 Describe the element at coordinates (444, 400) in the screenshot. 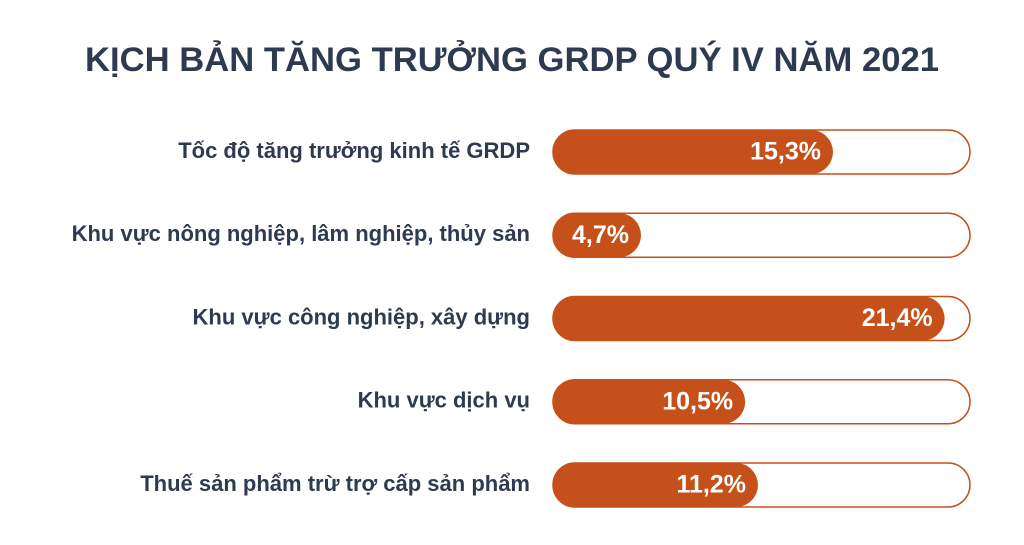

I see `category-label: Khu vực dịch vụ` at that location.